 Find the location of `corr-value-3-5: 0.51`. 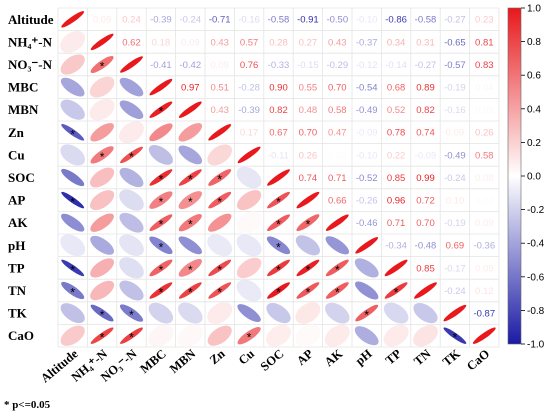

corr-value-3-5: 0.51 is located at coordinates (219, 88).